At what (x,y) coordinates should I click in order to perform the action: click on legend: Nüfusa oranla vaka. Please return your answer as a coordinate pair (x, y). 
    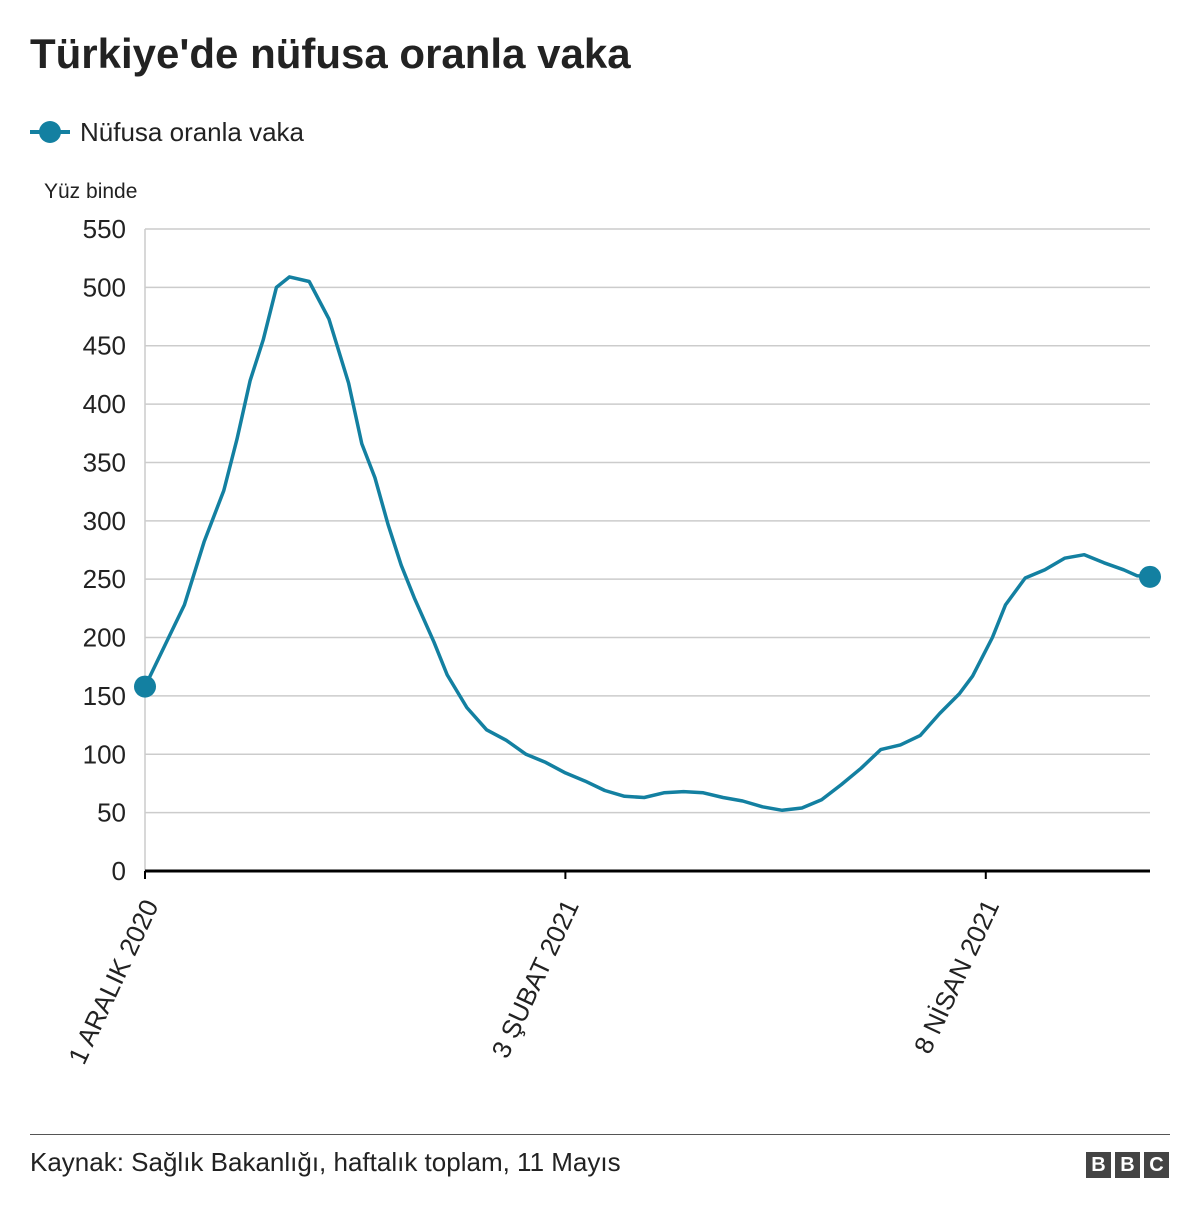
    Looking at the image, I should click on (167, 132).